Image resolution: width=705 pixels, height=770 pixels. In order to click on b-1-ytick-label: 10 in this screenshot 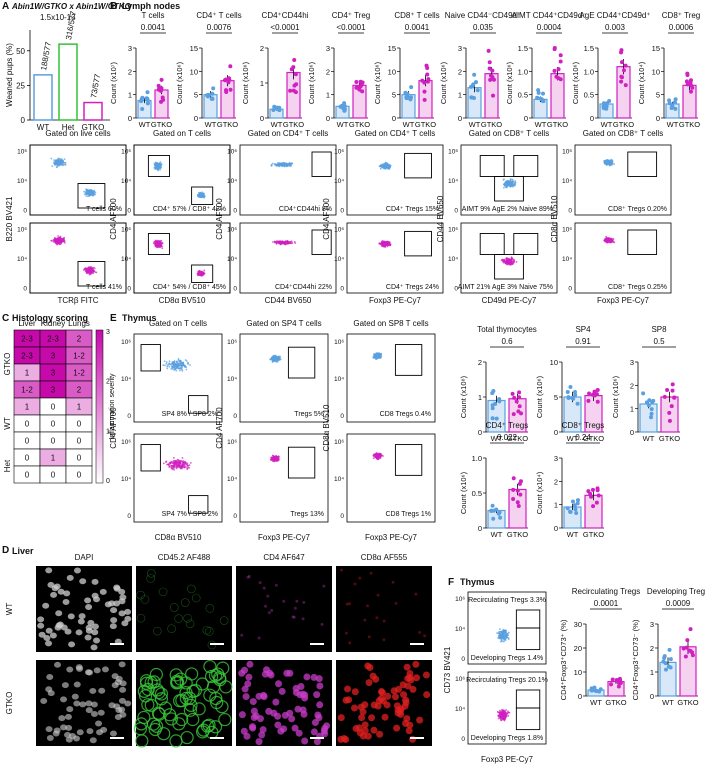, I will do `click(194, 71)`.